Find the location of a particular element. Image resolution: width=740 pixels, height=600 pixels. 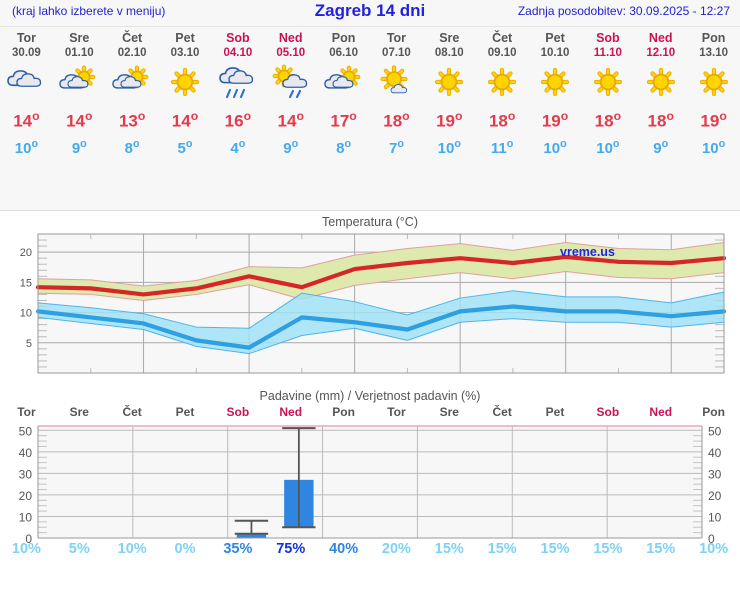

precip-probability: 0% is located at coordinates (185, 549).